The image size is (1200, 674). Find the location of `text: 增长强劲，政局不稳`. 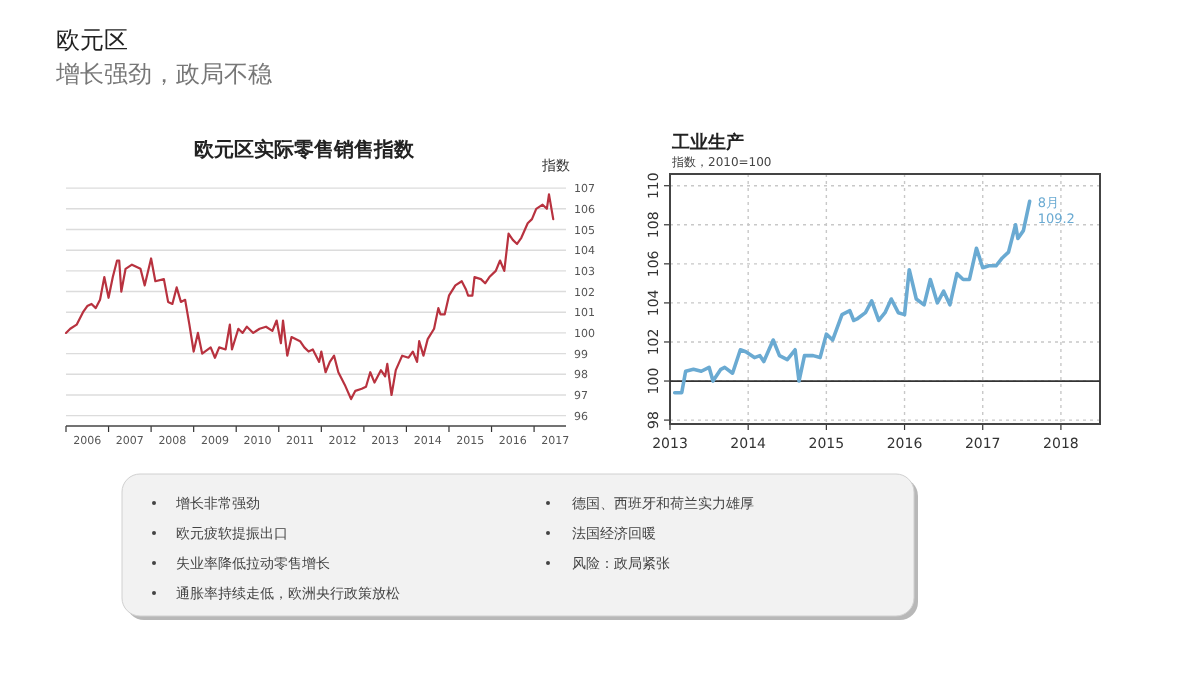

text: 增长强劲，政局不稳 is located at coordinates (163, 74).